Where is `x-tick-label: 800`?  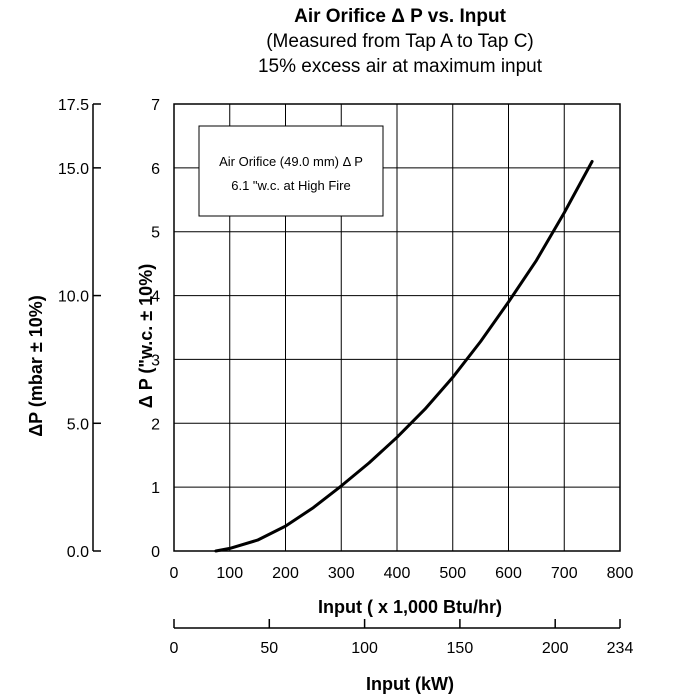 x-tick-label: 800 is located at coordinates (620, 573).